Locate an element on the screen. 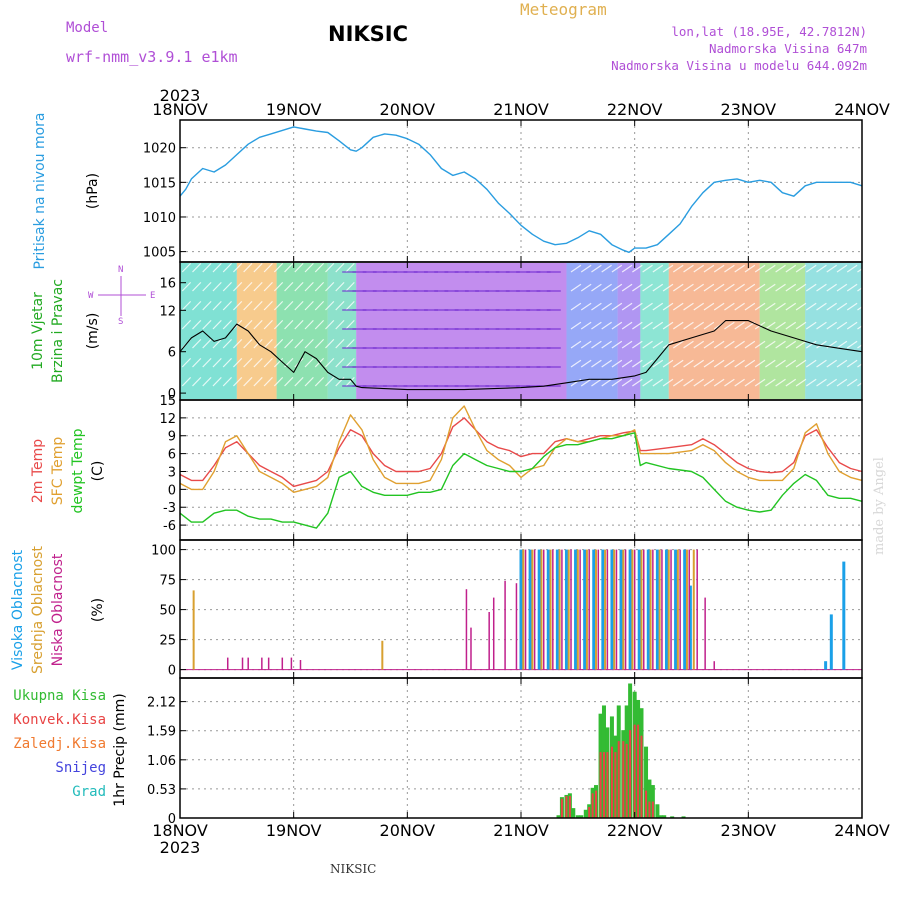 The image size is (900, 900). x-tick-label-bottom: 20NOV is located at coordinates (408, 830).